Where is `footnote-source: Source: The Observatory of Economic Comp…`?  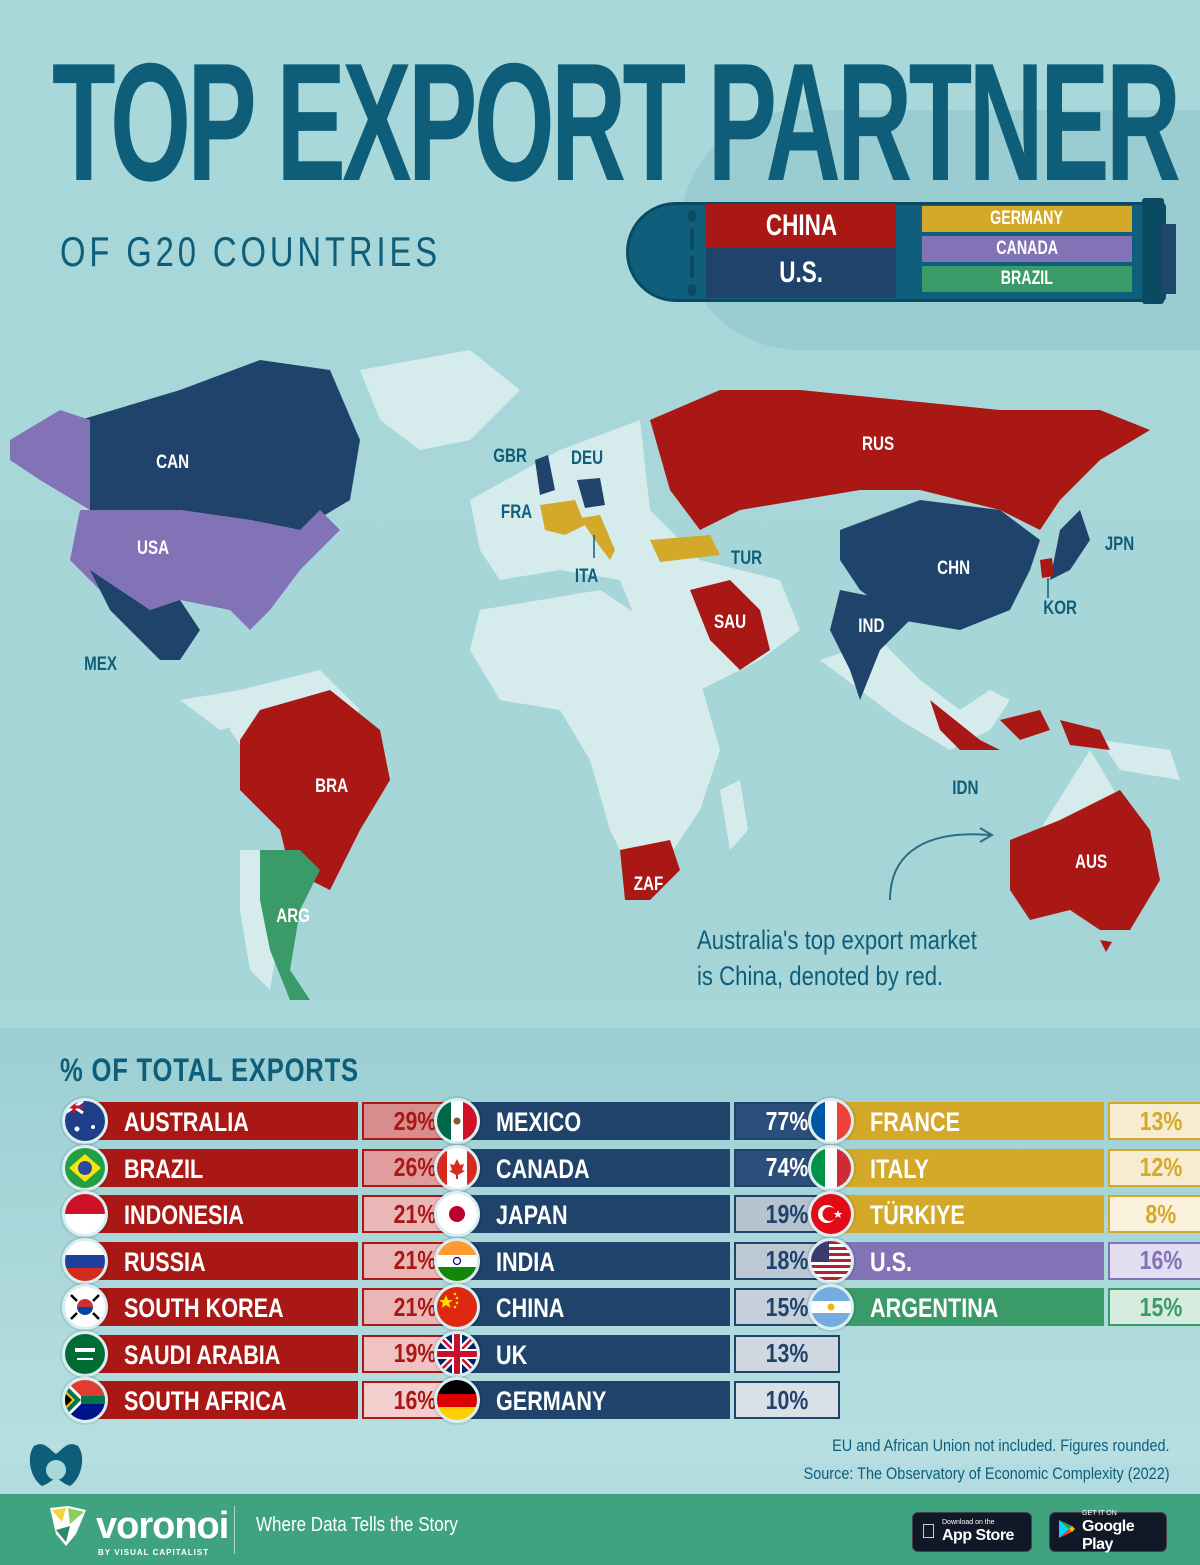
footnote-source: Source: The Observatory of Economic Comp… is located at coordinates (987, 1473).